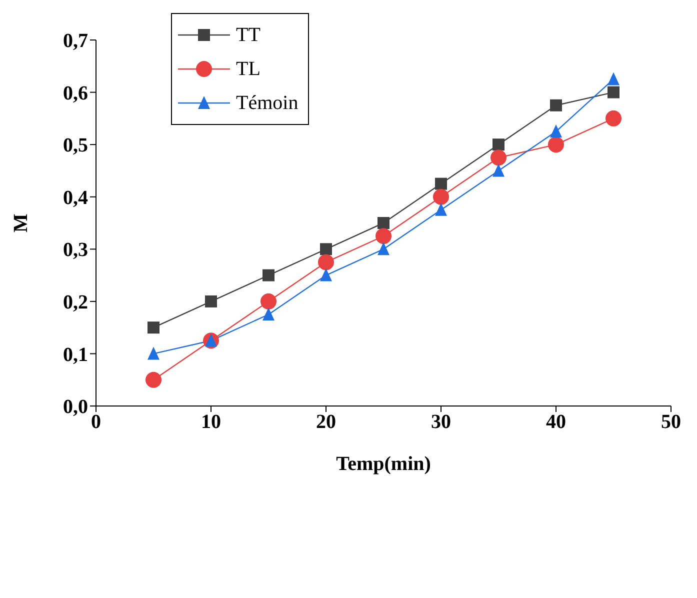 This screenshot has width=697, height=598. Describe the element at coordinates (75, 41) in the screenshot. I see `y-tick-label: 0,7` at that location.